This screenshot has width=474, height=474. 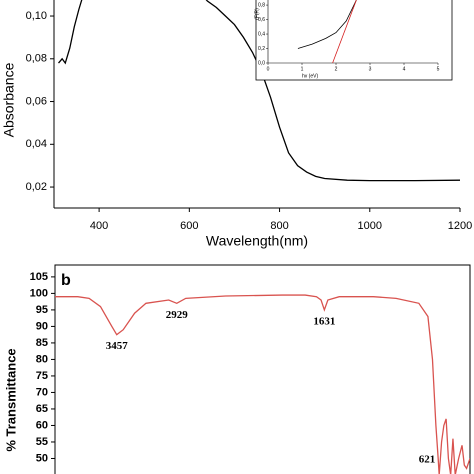 I want to click on peak-label: 621, so click(x=427, y=460).